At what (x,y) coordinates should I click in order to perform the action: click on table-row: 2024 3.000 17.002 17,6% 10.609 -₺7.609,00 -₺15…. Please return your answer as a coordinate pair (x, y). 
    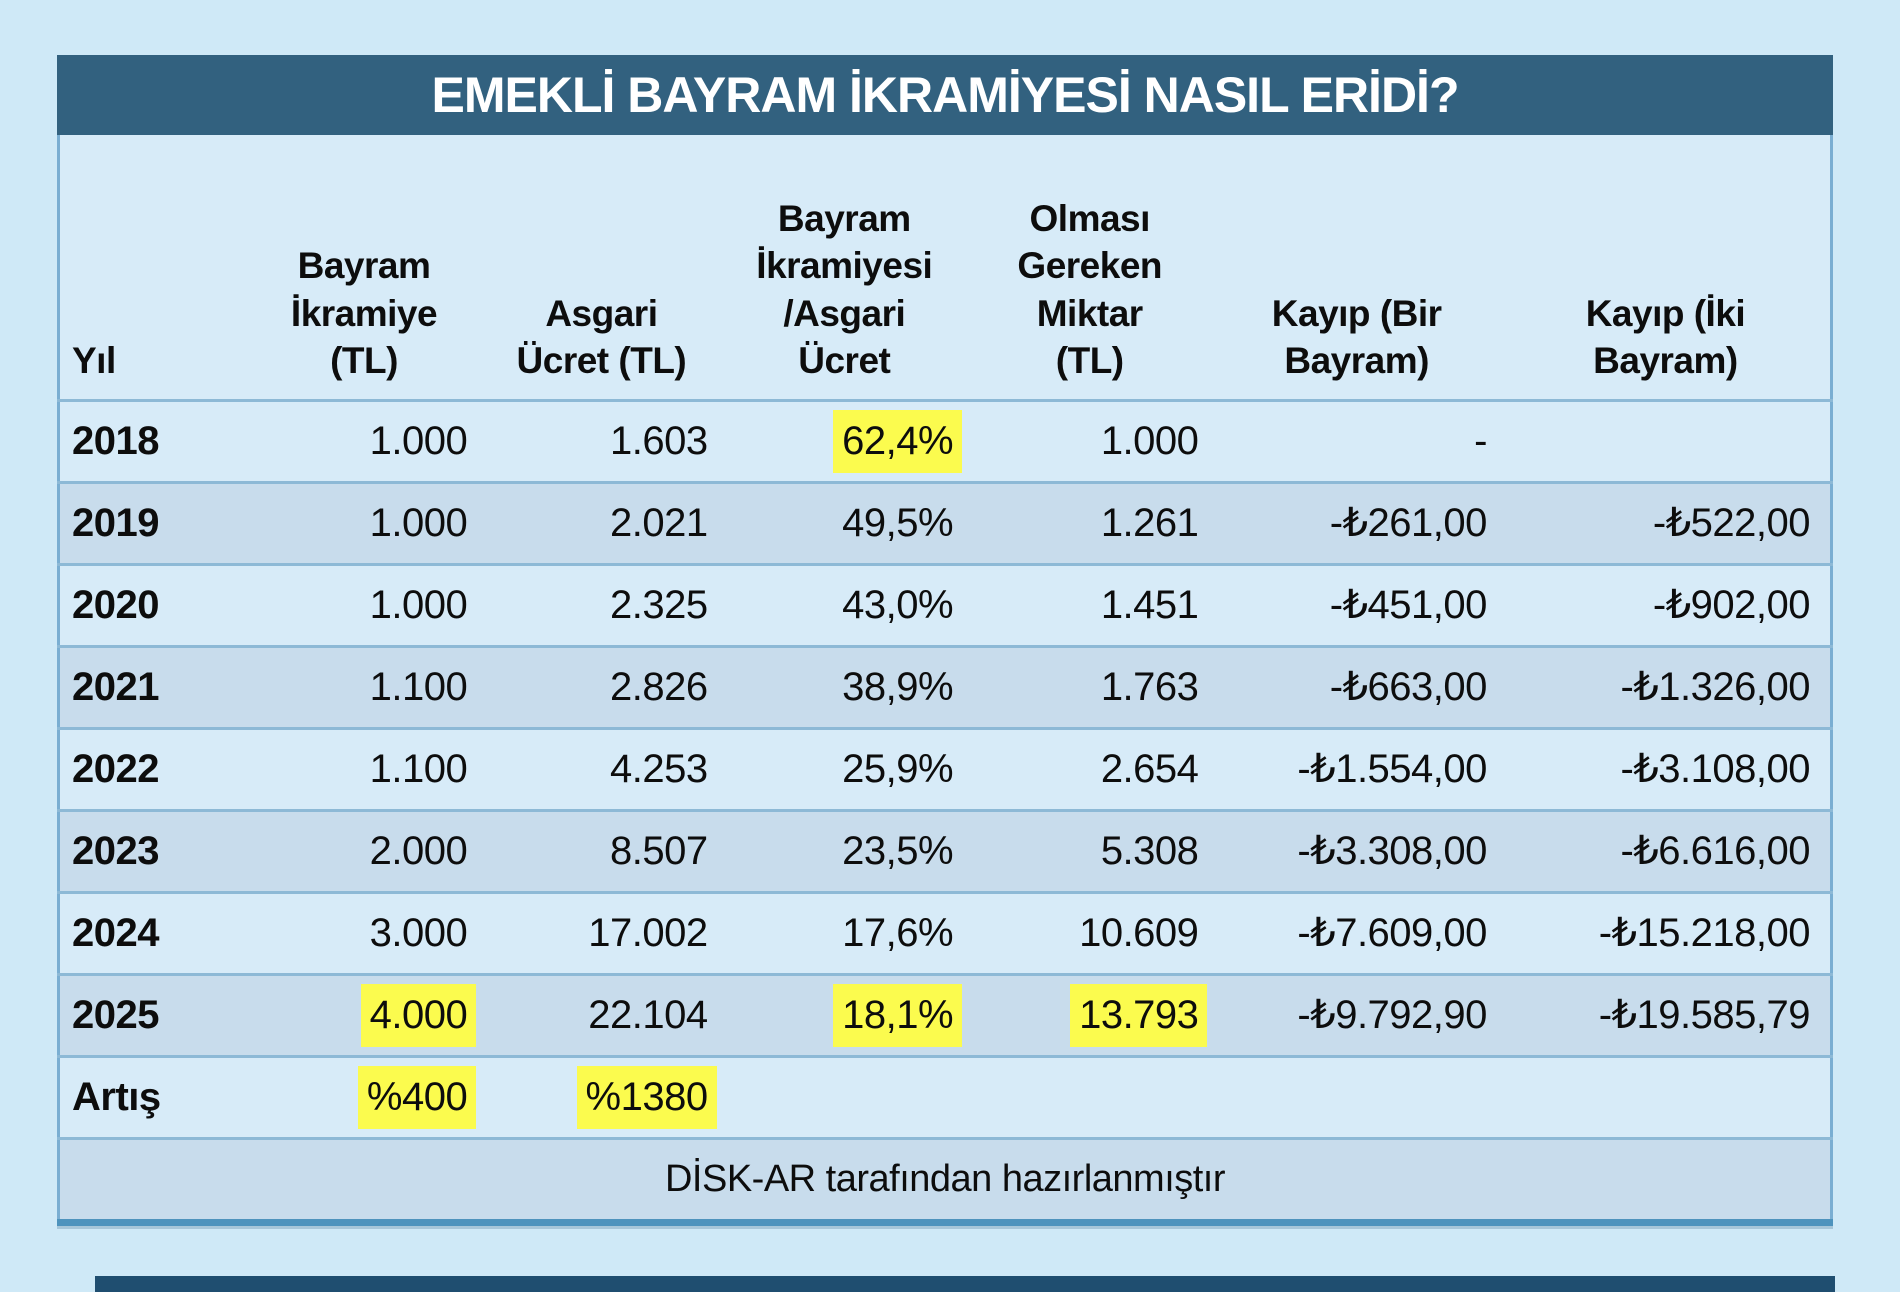
    Looking at the image, I should click on (945, 932).